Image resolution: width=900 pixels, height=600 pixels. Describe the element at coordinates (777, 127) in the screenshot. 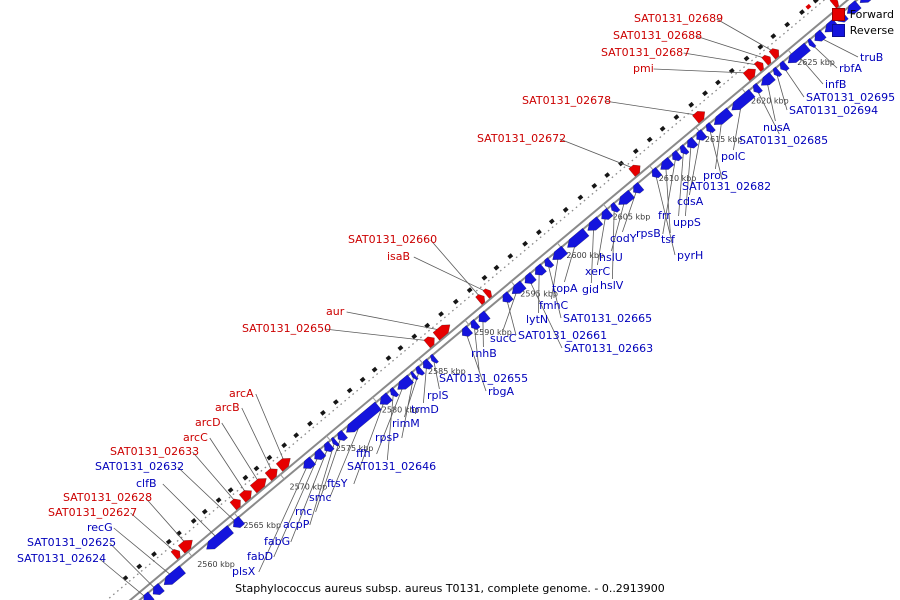

I see `gene-label: nusA` at that location.